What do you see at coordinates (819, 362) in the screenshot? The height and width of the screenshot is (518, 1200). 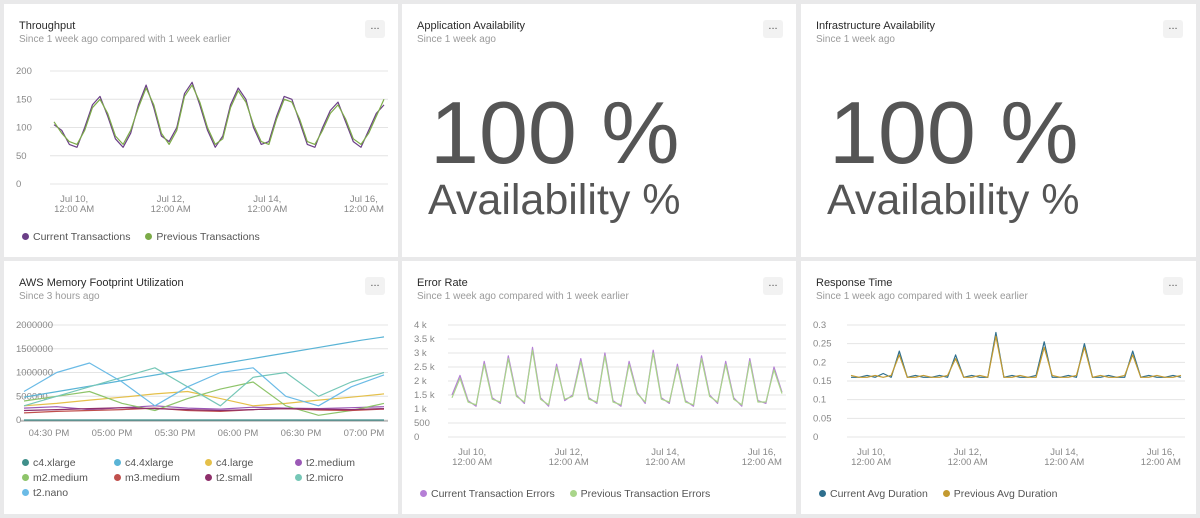 I see `y-tick-label: 0.2` at bounding box center [819, 362].